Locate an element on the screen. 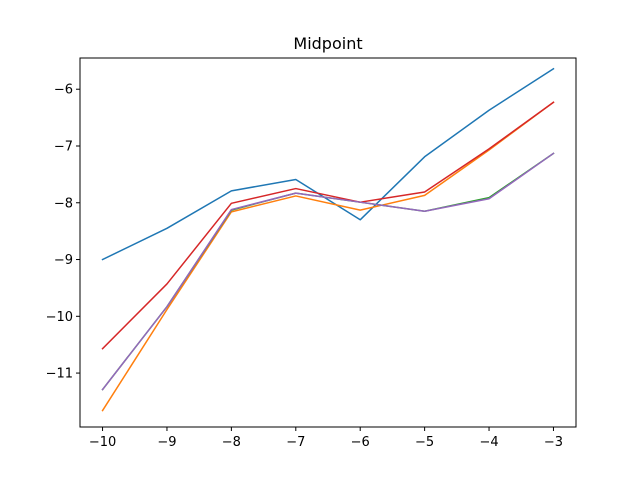 This screenshot has width=640, height=480. x-tick-label: −5 is located at coordinates (424, 442).